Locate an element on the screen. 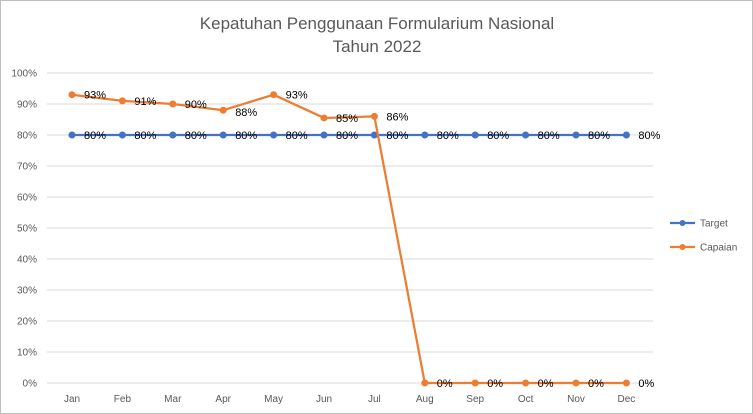  legend-label: Target is located at coordinates (714, 224).